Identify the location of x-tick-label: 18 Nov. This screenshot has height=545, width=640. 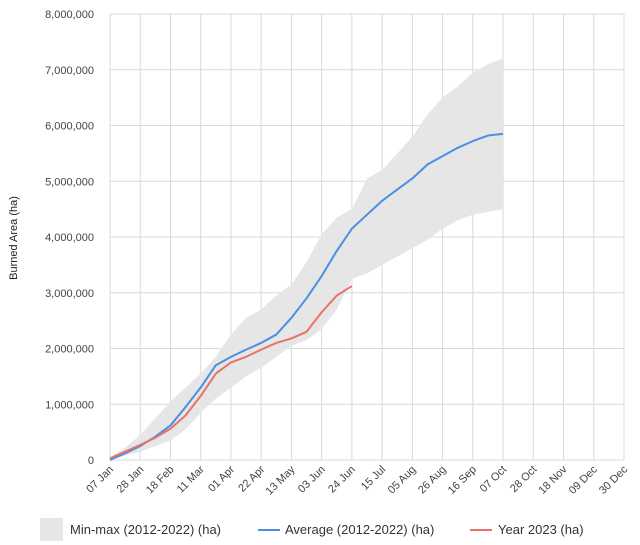
(553, 479).